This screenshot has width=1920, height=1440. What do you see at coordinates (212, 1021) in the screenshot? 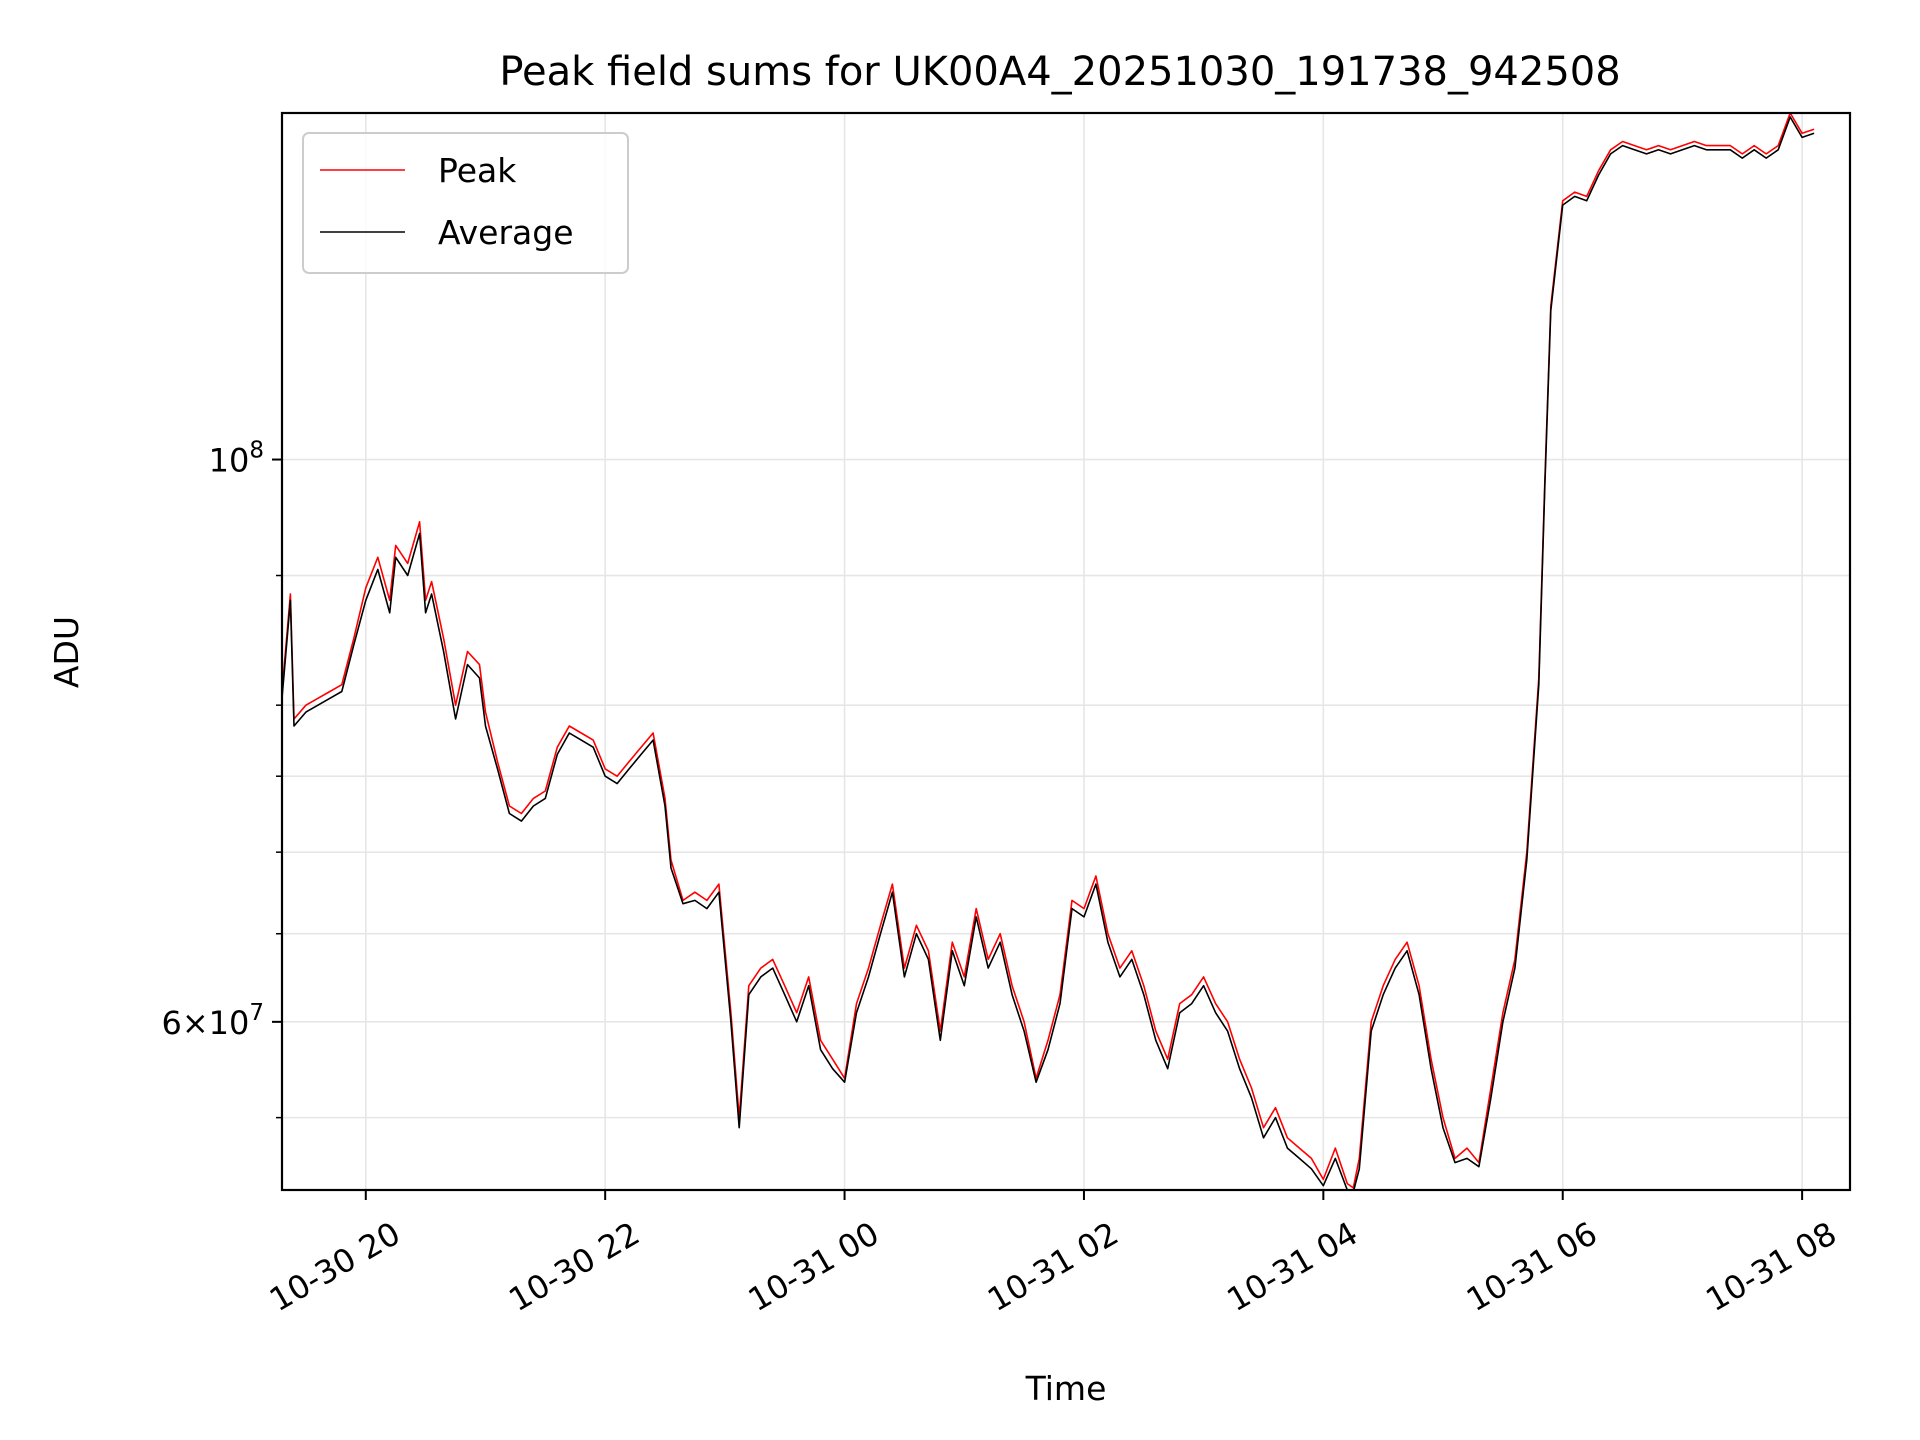
I see `y-tick-label: 6×107` at bounding box center [212, 1021].